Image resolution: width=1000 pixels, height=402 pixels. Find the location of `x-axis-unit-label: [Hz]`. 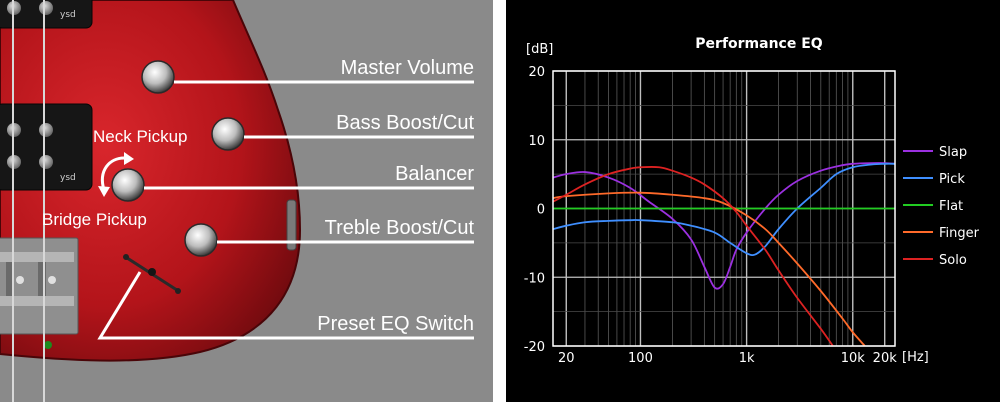

x-axis-unit-label: [Hz] is located at coordinates (915, 357).